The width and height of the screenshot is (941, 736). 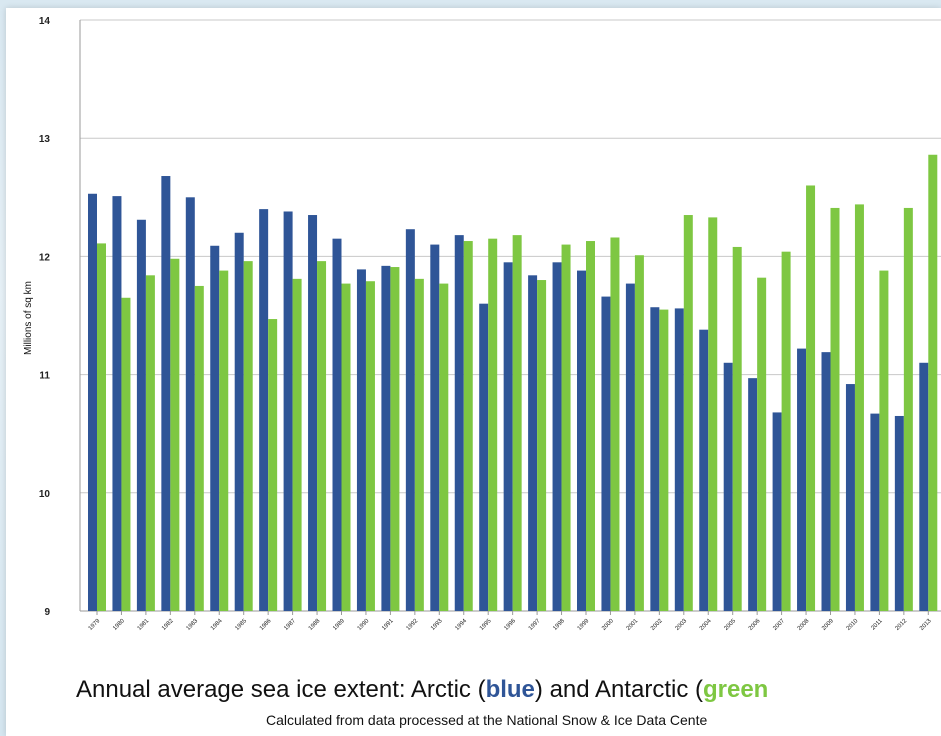 I want to click on x-tick-label: 2000, so click(x=608, y=625).